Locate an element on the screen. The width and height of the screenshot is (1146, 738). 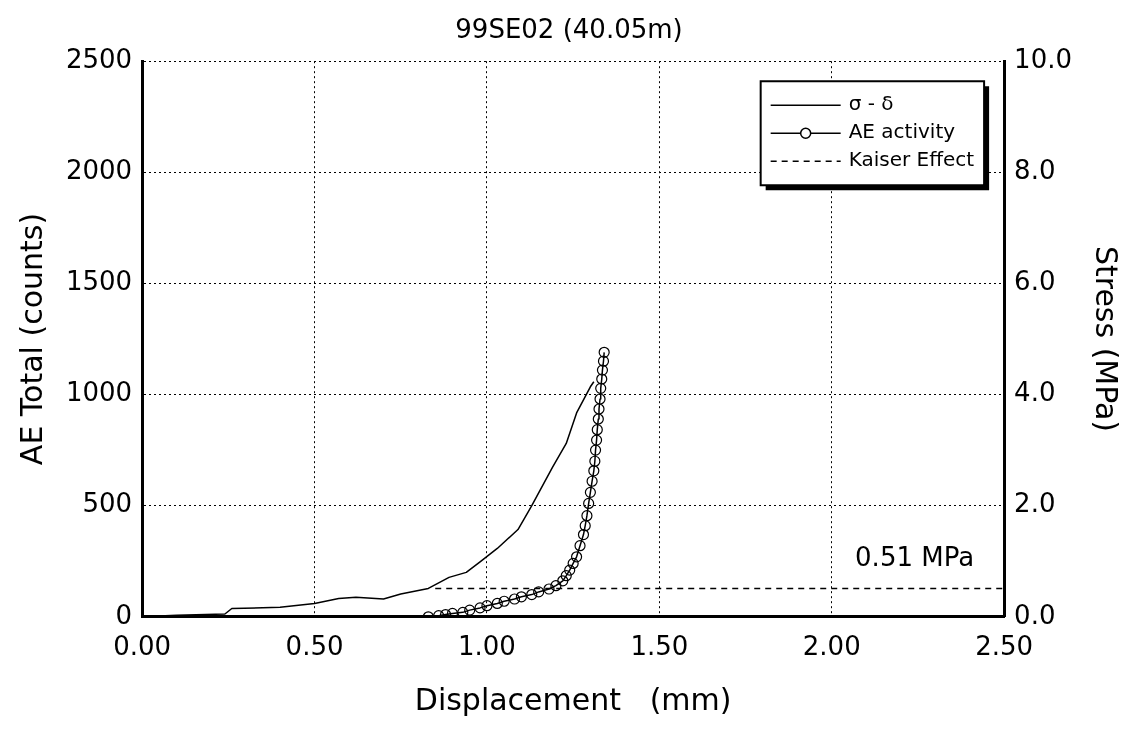
chart-title: 99SE02 (40.05m) is located at coordinates (569, 29).